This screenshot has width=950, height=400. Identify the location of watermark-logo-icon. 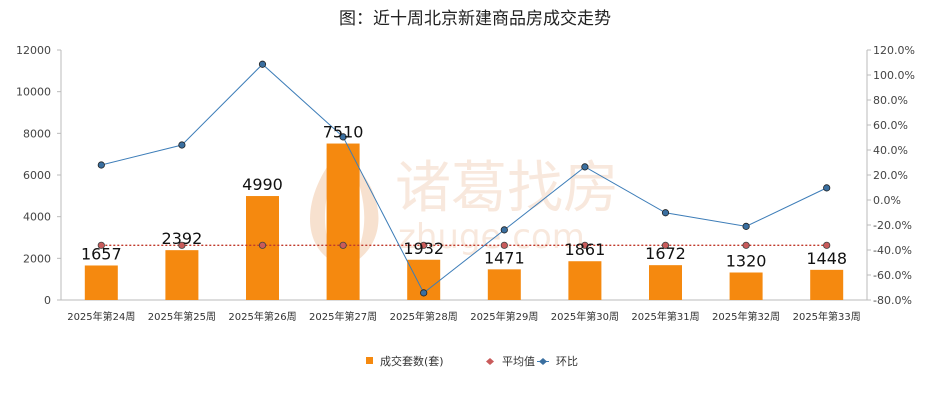
(344, 207).